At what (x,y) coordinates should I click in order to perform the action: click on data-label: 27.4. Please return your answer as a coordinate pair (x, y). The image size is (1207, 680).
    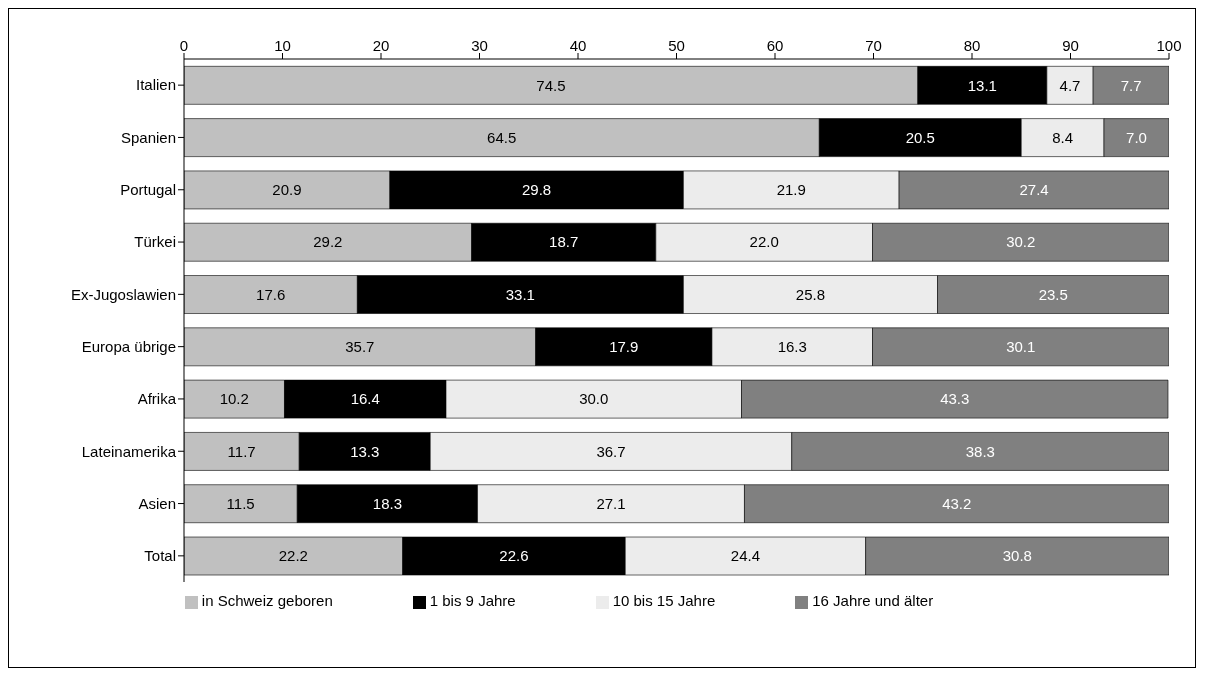
    Looking at the image, I should click on (1034, 190).